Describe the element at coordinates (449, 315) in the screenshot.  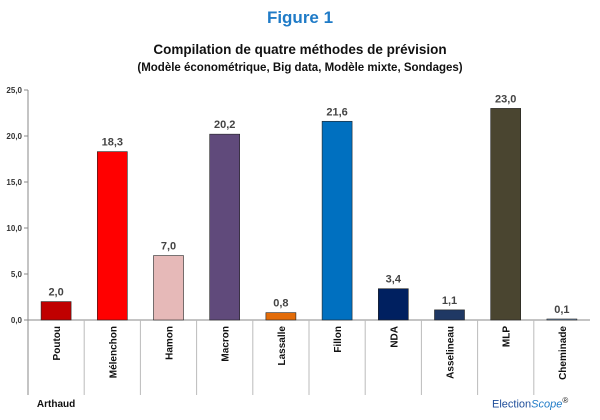
I see `bar-asselineau` at that location.